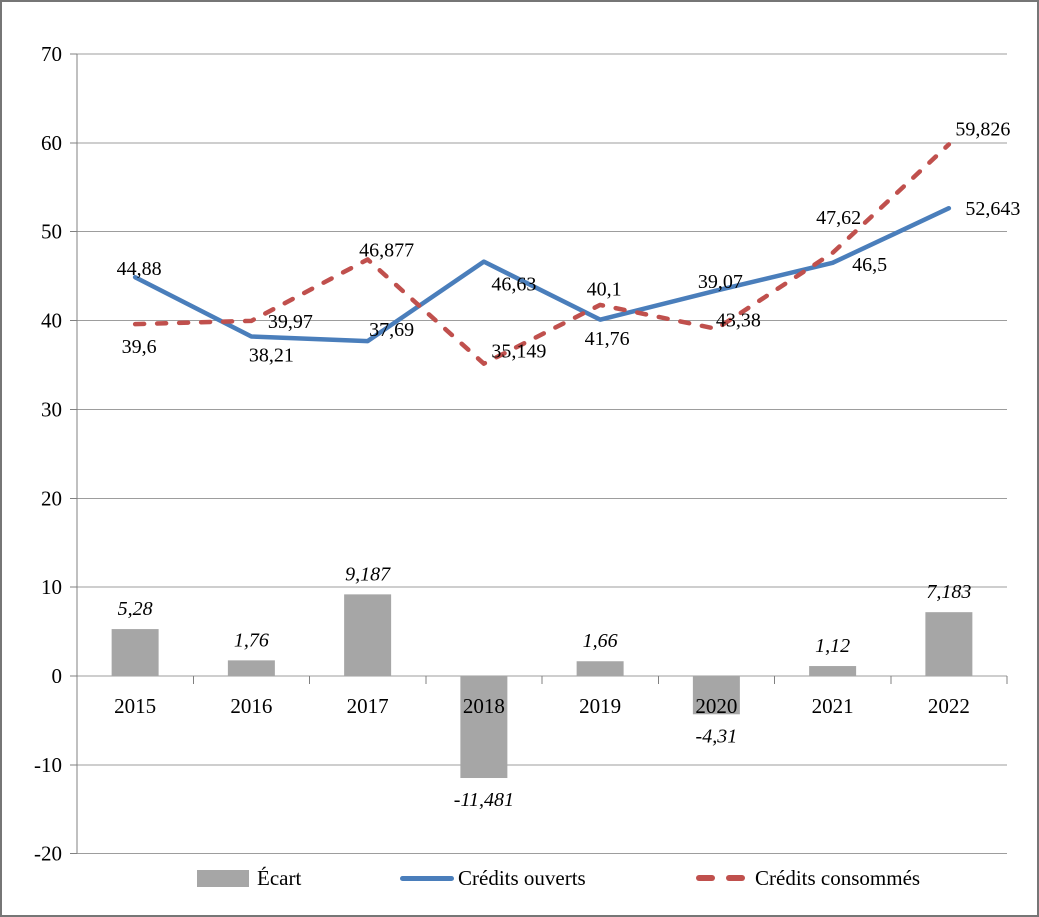  I want to click on line-value-label: 46,877, so click(386, 250).